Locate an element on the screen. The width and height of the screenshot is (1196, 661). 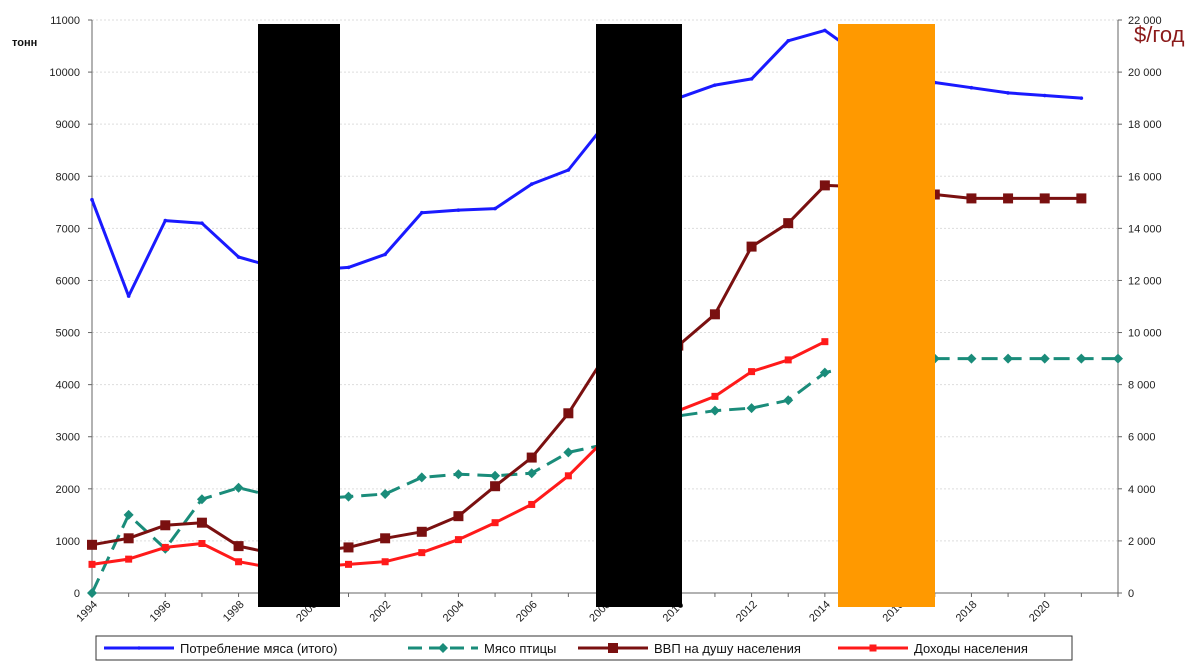
y-tick-right-label: 14 000 is located at coordinates (1145, 229).